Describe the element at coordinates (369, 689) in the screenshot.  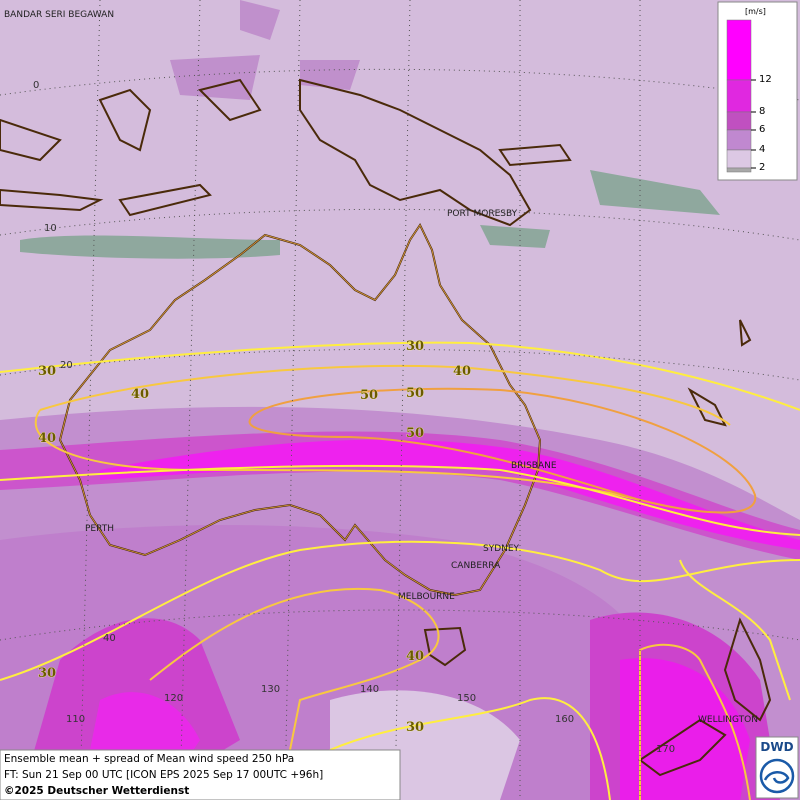
I see `lon-label: 140` at that location.